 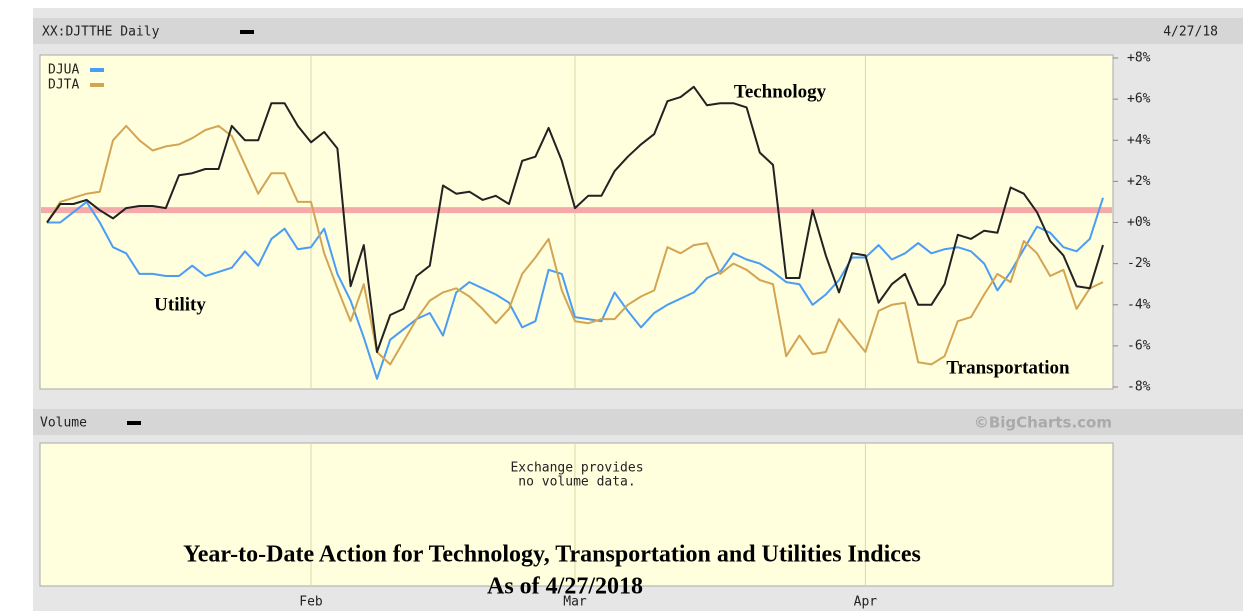 I want to click on y-tick-label: -6%, so click(x=1139, y=345).